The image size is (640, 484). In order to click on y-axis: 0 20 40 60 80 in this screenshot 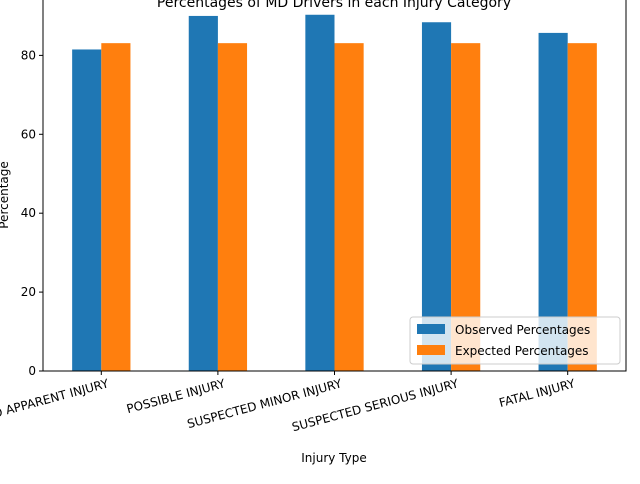, I will do `click(32, 213)`.